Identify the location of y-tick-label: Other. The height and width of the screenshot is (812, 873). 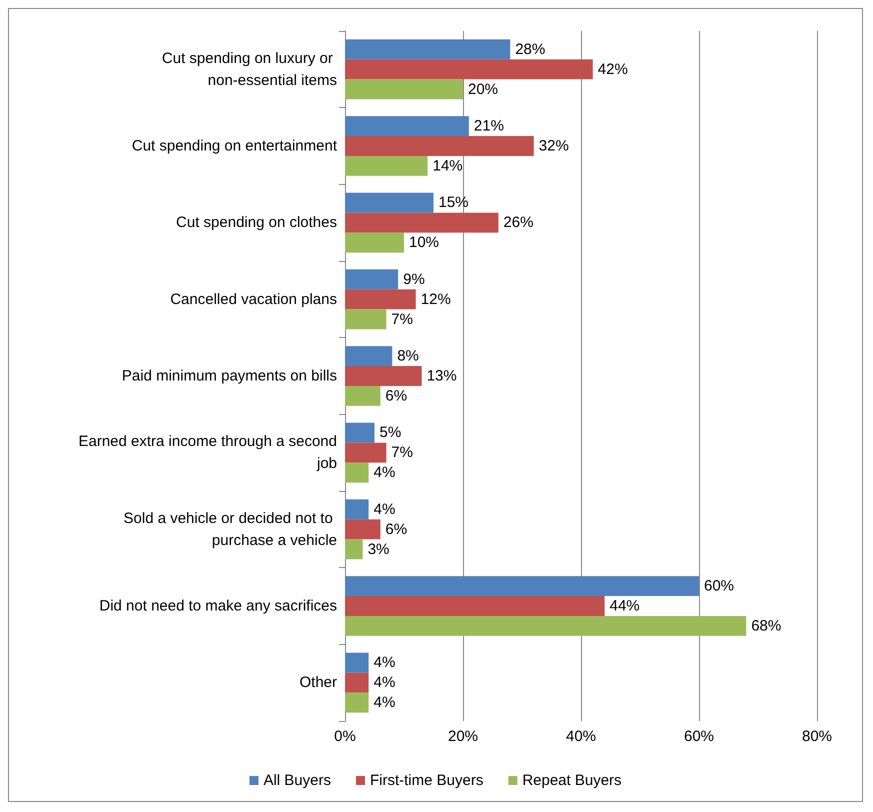
(318, 683).